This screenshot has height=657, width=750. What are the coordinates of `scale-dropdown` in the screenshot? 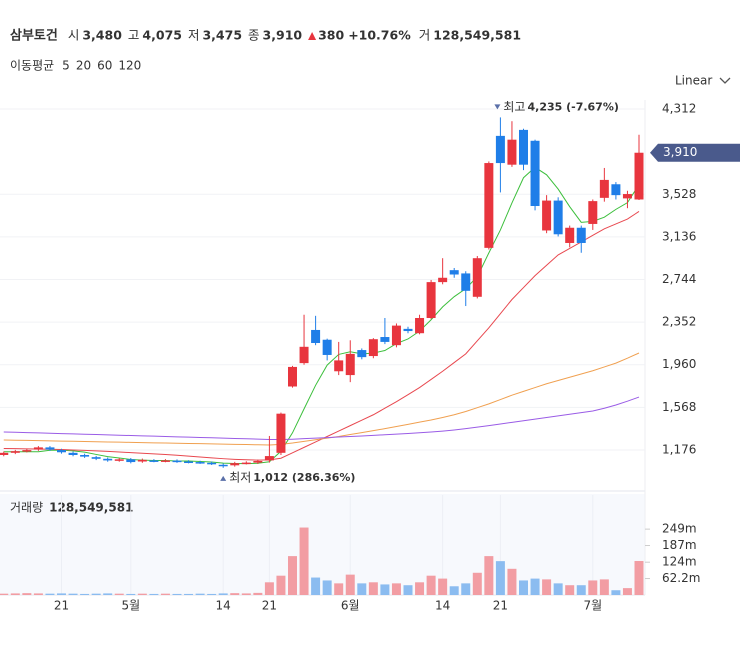 It's located at (725, 80).